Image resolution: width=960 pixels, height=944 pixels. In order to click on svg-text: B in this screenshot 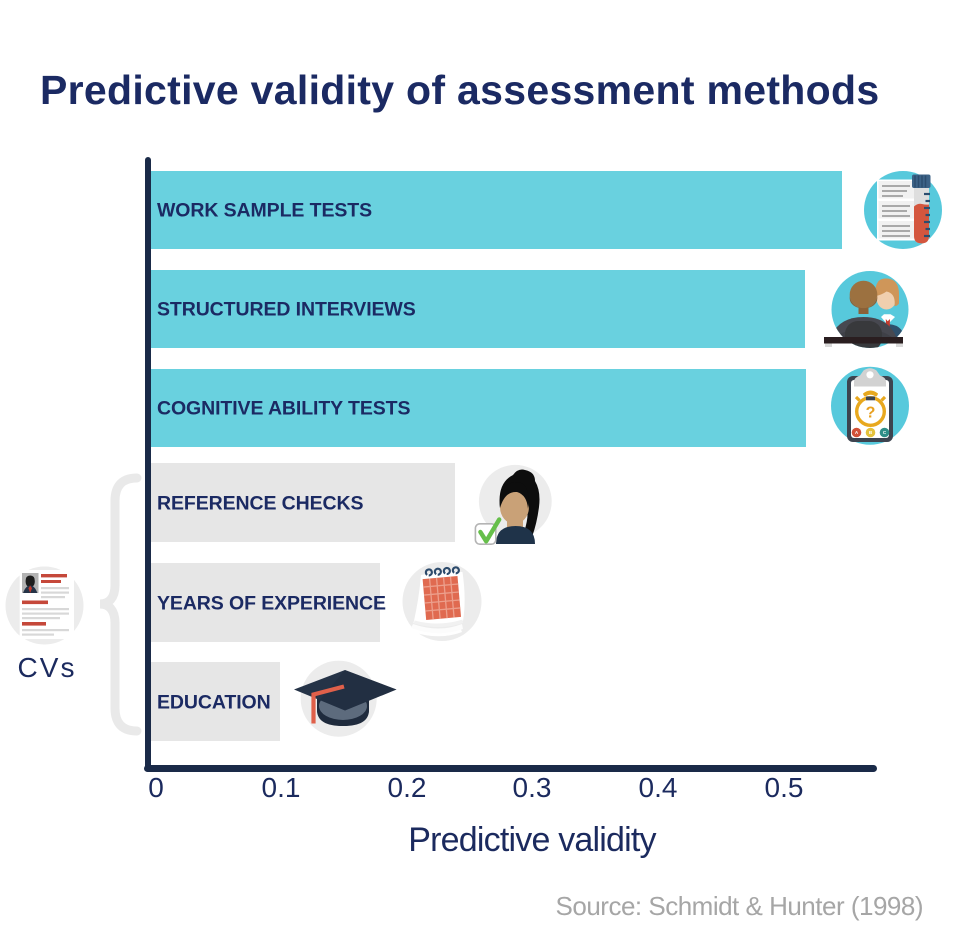, I will do `click(871, 432)`.